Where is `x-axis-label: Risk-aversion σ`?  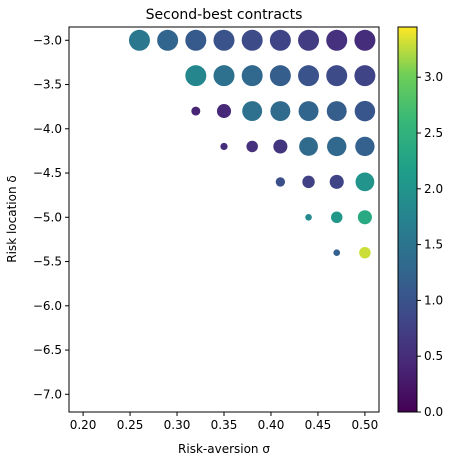 x-axis-label: Risk-aversion σ is located at coordinates (224, 449).